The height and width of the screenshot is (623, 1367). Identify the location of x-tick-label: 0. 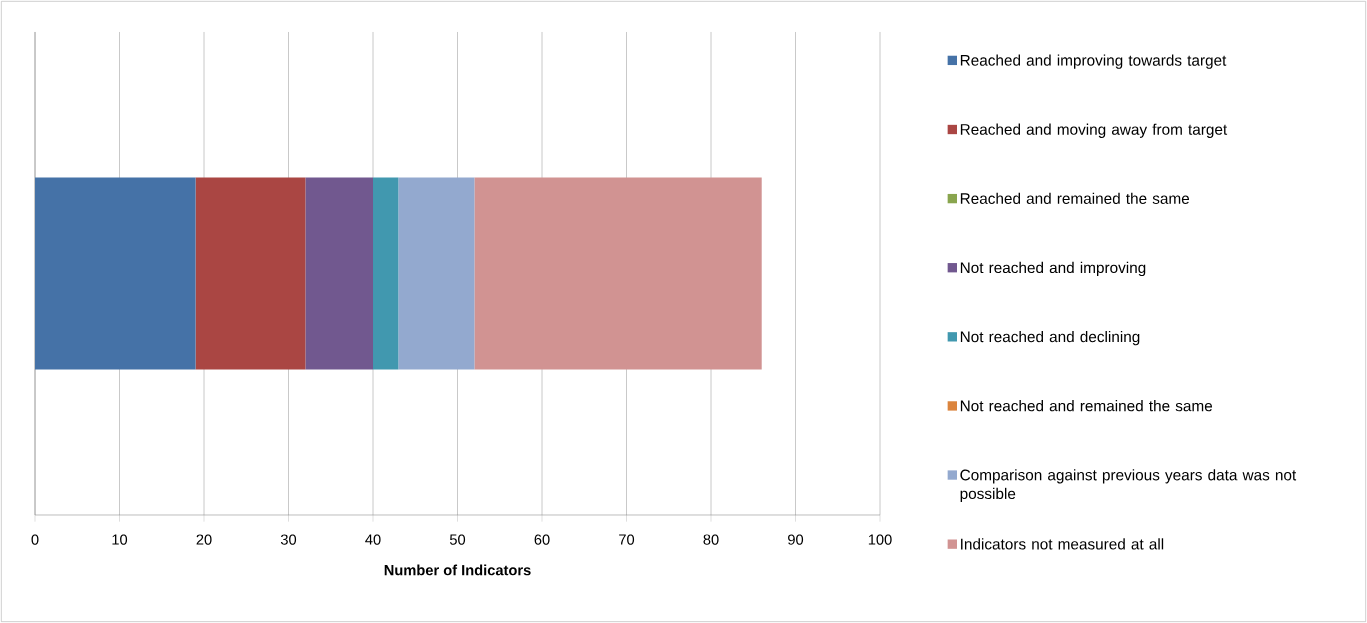
(35, 539).